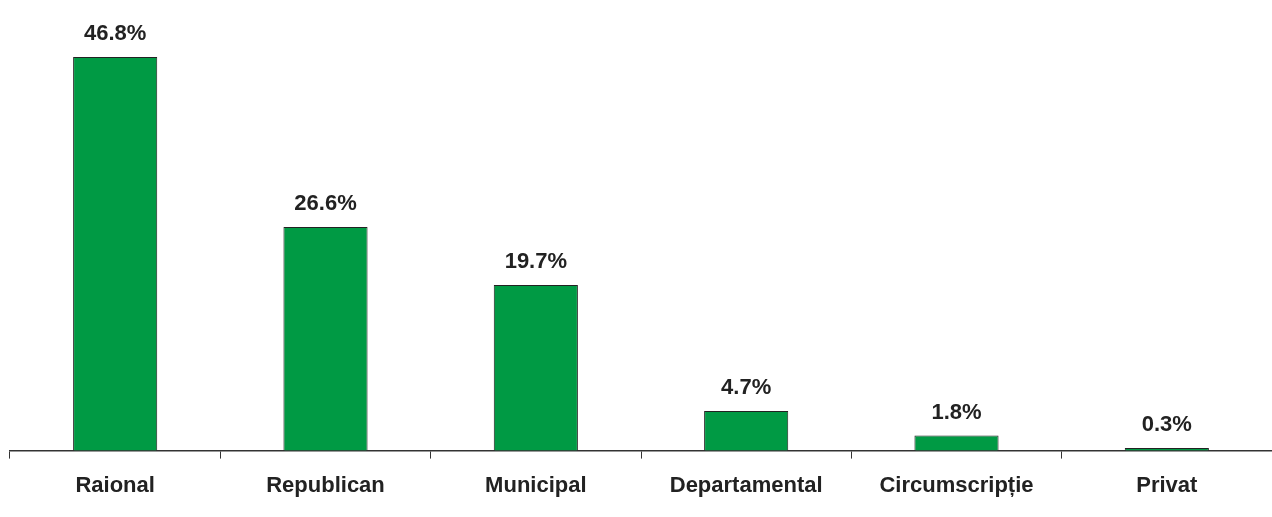  What do you see at coordinates (536, 260) in the screenshot?
I see `data-label: 19.7%` at bounding box center [536, 260].